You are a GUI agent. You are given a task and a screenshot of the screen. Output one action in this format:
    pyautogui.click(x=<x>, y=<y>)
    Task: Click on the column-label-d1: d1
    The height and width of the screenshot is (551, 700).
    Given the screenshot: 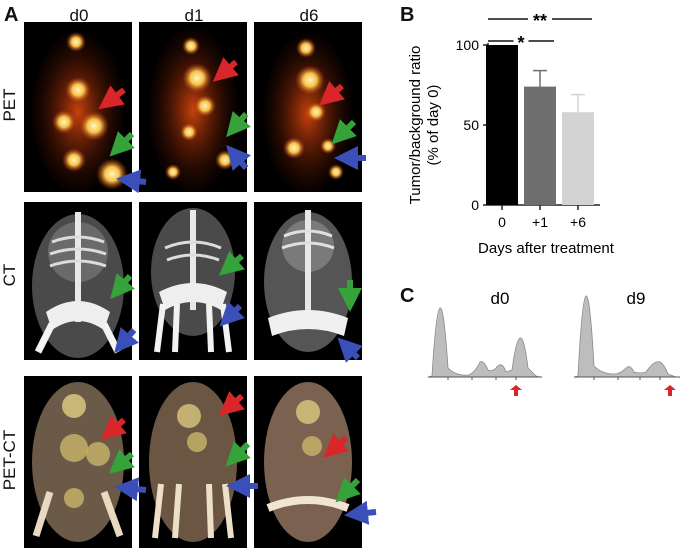 What is the action you would take?
    pyautogui.click(x=194, y=15)
    